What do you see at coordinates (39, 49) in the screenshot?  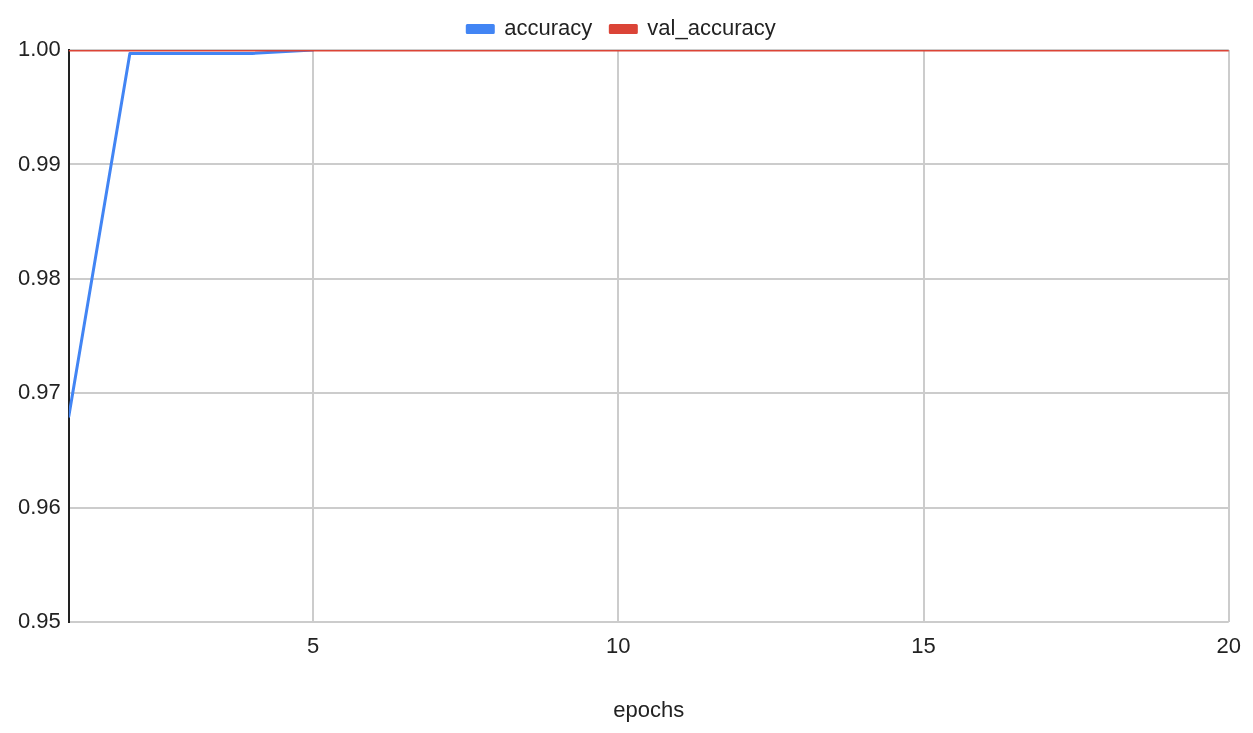 I see `y-tick-label: 1.00` at bounding box center [39, 49].